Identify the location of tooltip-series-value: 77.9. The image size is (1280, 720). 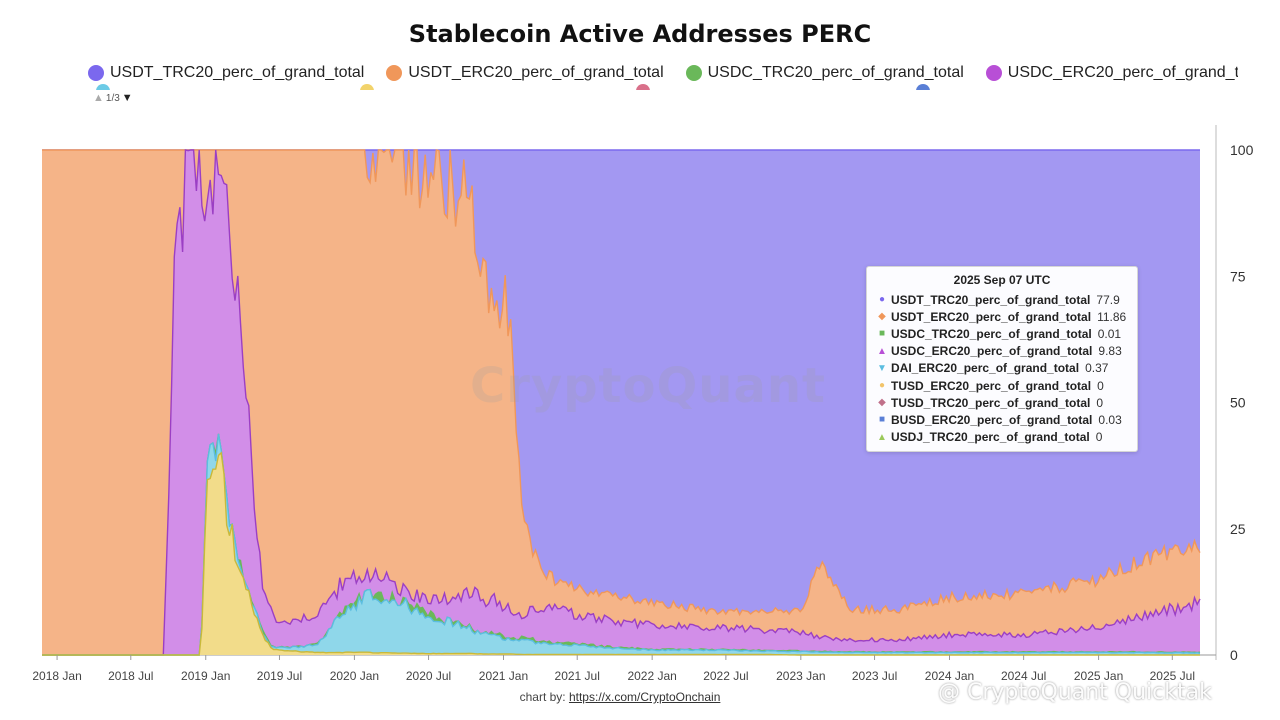
(1108, 299).